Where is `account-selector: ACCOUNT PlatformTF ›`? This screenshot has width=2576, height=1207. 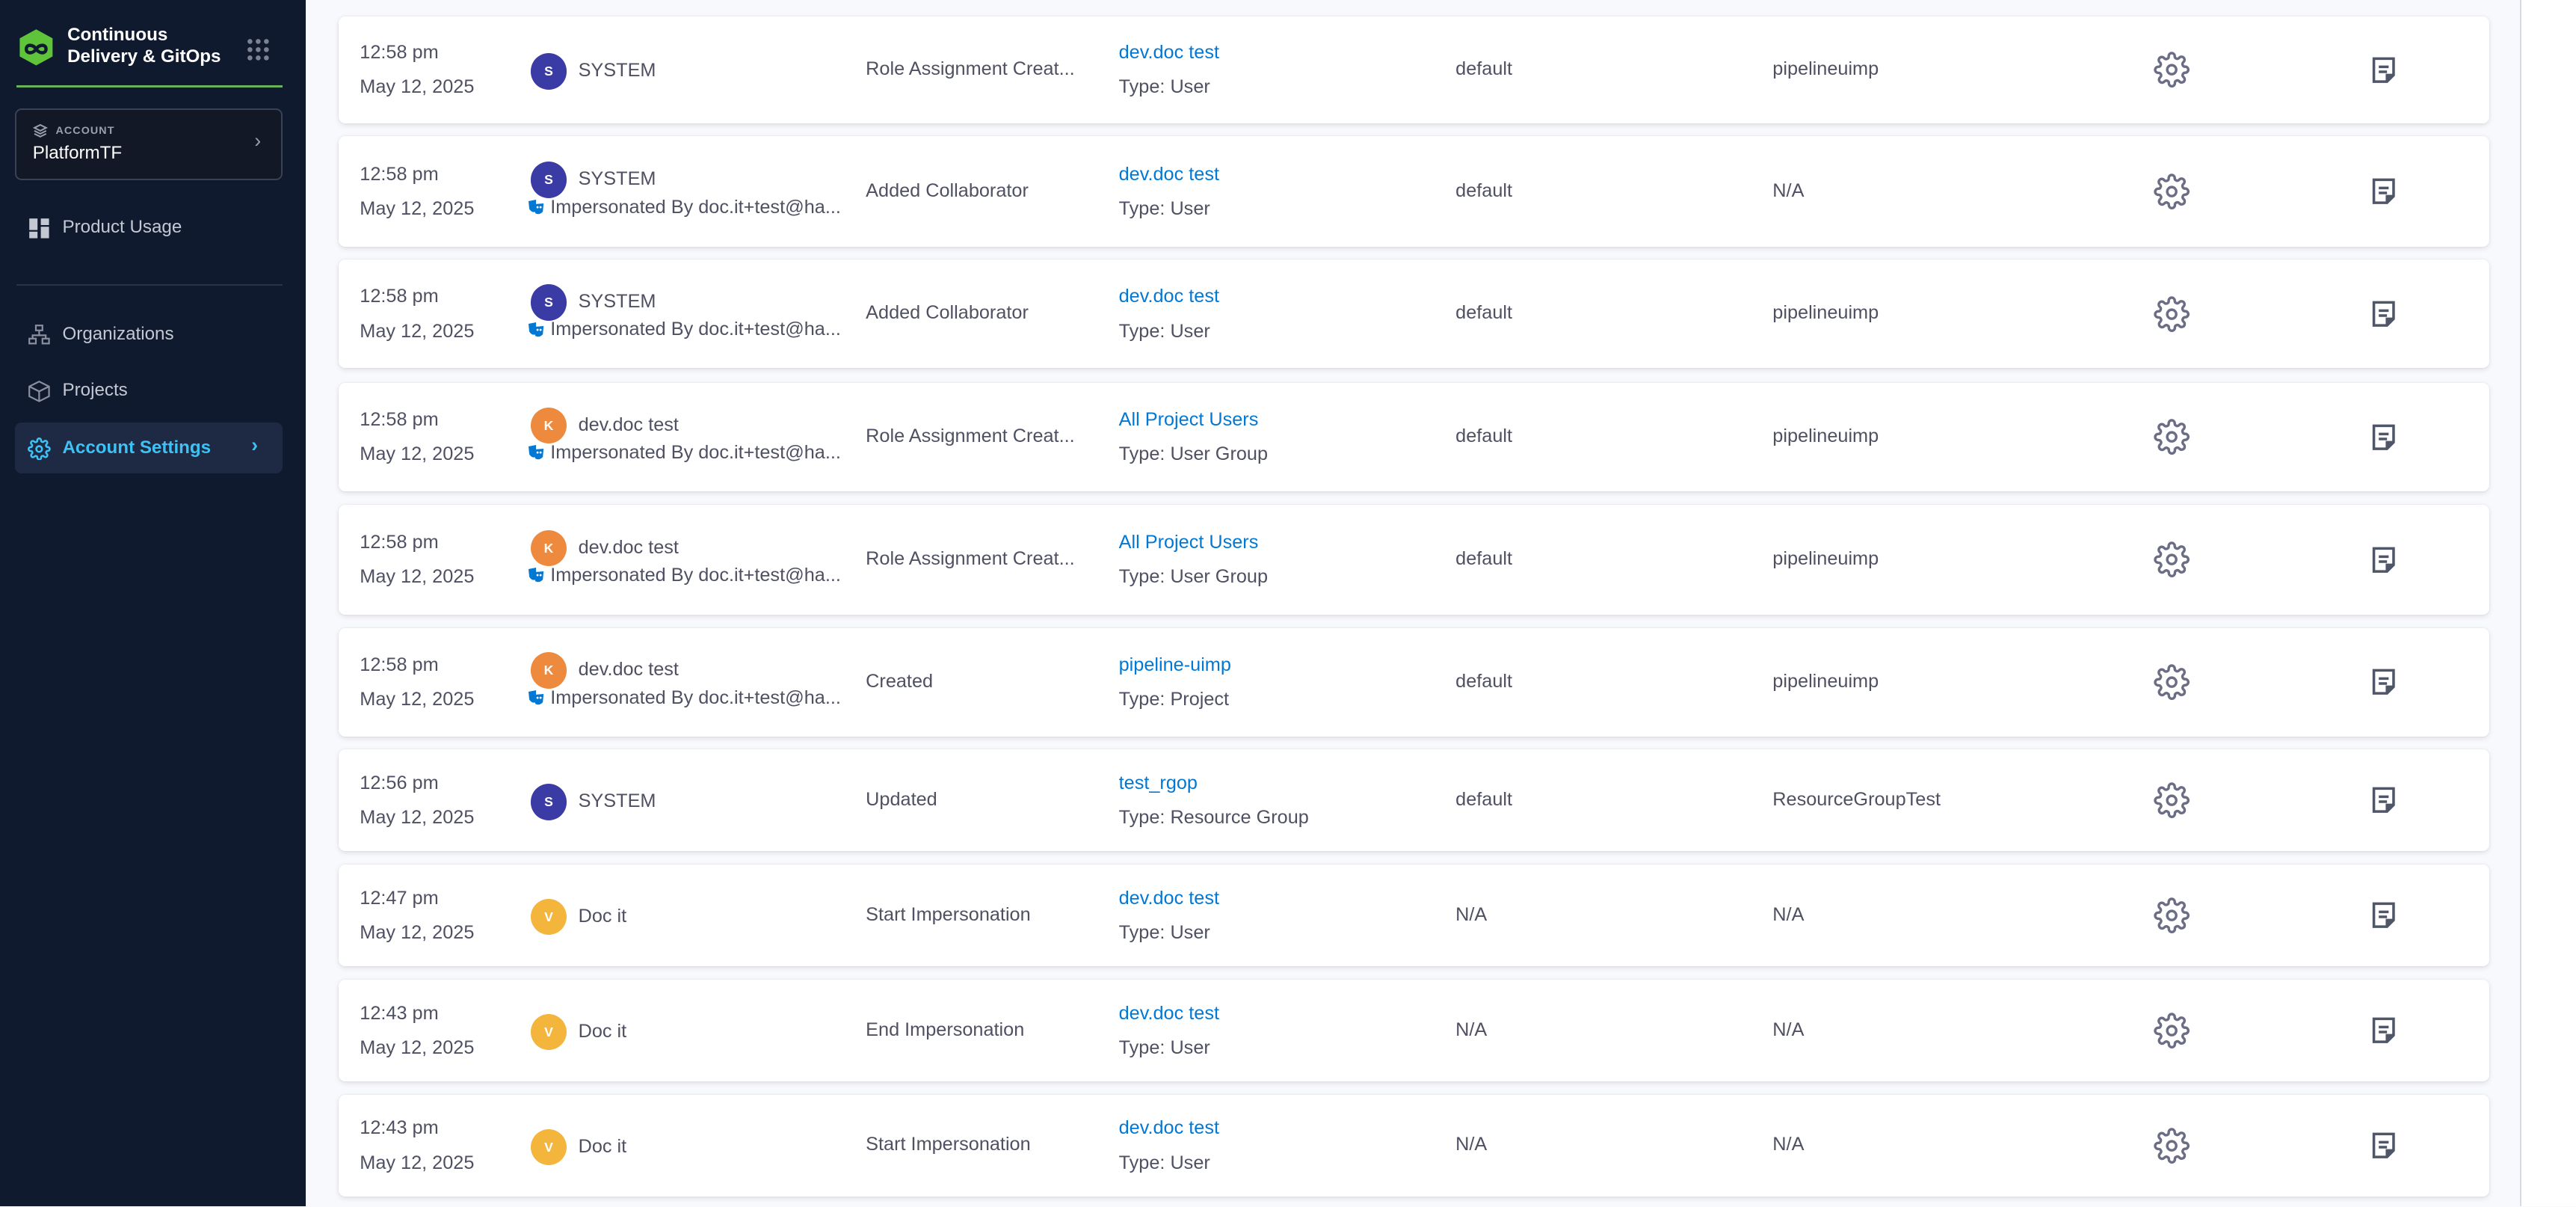 account-selector: ACCOUNT PlatformTF › is located at coordinates (148, 144).